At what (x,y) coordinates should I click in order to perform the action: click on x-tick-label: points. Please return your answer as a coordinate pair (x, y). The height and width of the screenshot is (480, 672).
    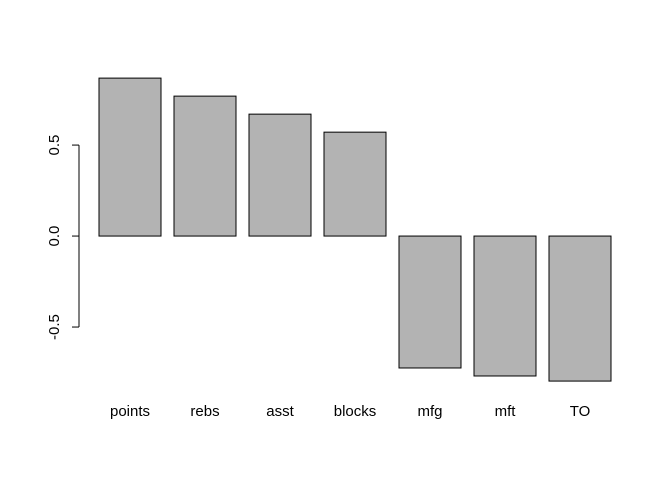
    Looking at the image, I should click on (130, 411).